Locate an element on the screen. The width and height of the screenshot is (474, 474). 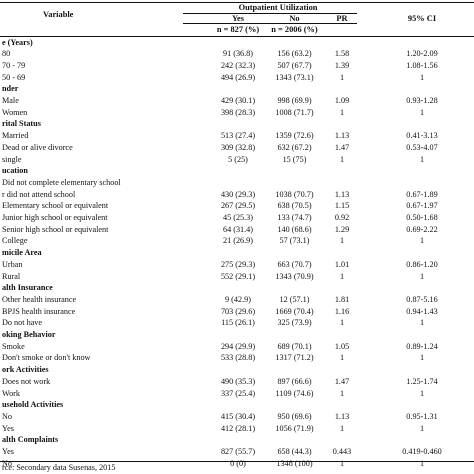
yes-count: 430 (29.3) is located at coordinates (238, 194).